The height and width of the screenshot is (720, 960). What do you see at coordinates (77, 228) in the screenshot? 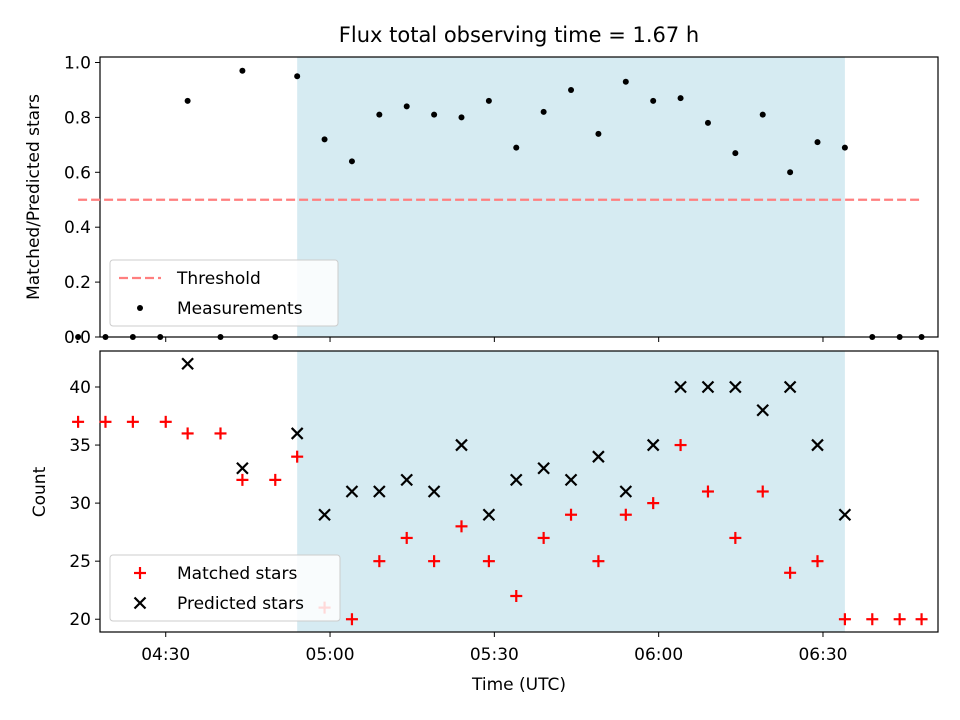
I see `y-tick-label: 0.4` at bounding box center [77, 228].